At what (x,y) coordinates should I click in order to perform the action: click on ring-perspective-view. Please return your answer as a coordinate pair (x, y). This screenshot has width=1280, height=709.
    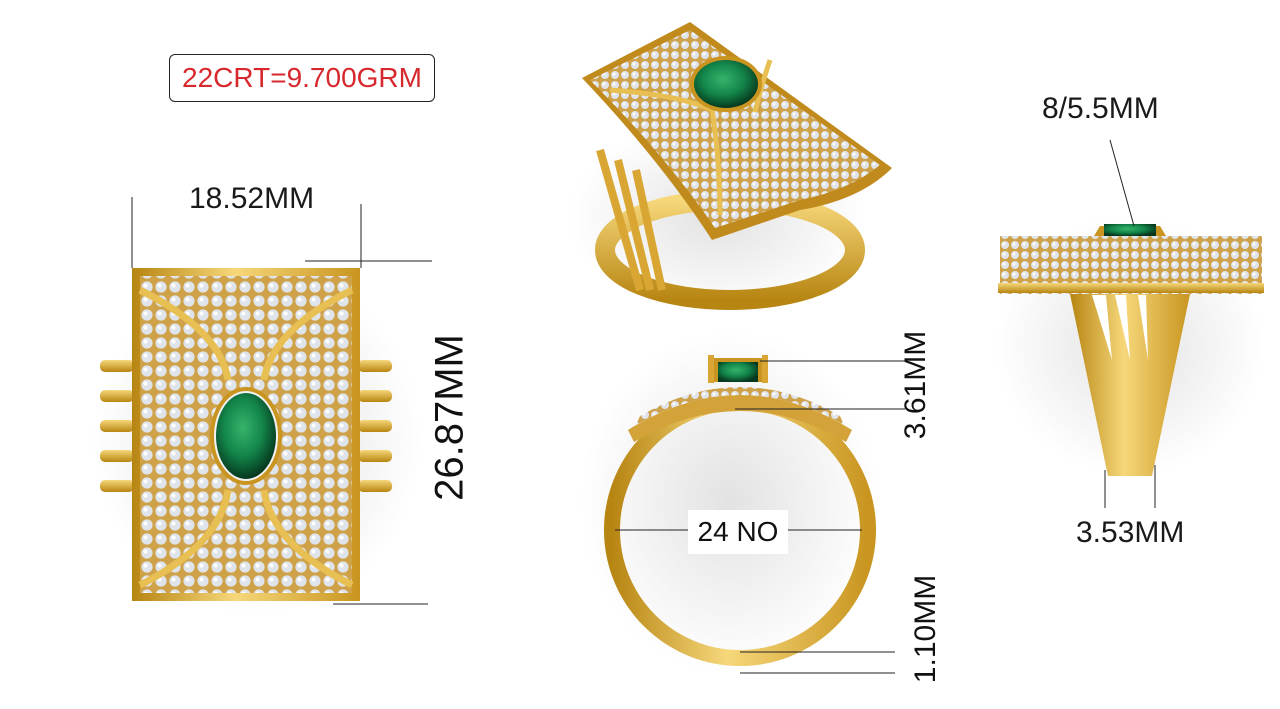
    Looking at the image, I should click on (730, 168).